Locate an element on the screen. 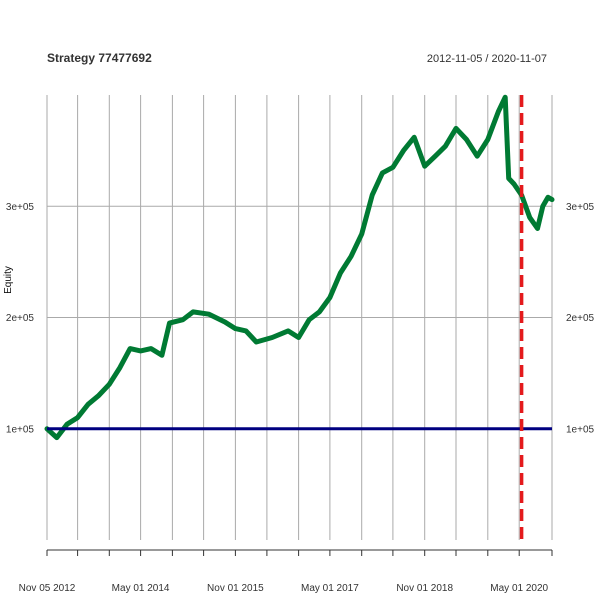 Image resolution: width=600 pixels, height=600 pixels. chart-title: Strategy 77477692 is located at coordinates (99, 58).